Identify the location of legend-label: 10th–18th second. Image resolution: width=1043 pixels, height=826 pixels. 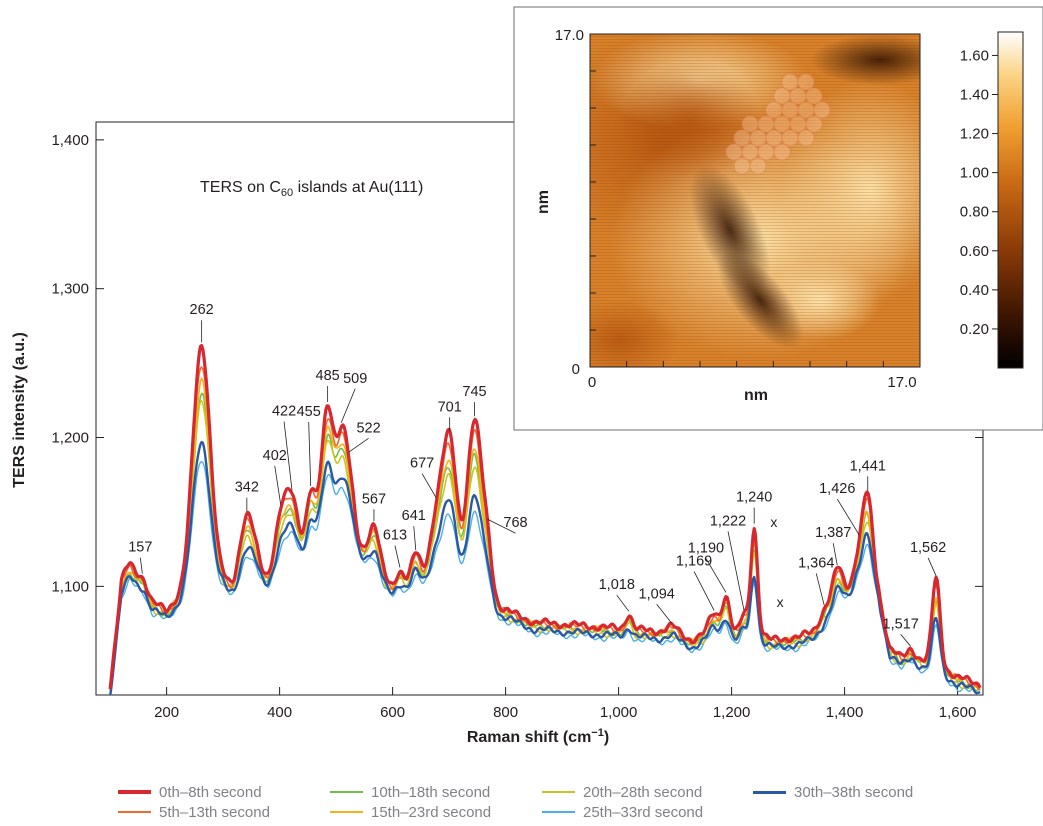
(431, 792).